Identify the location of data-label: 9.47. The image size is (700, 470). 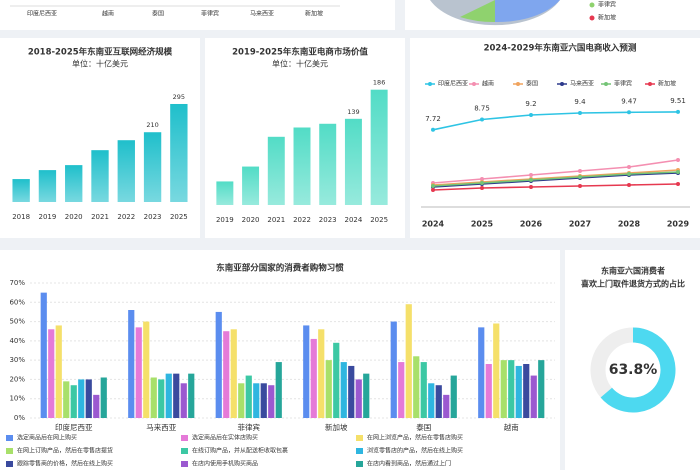
(629, 101).